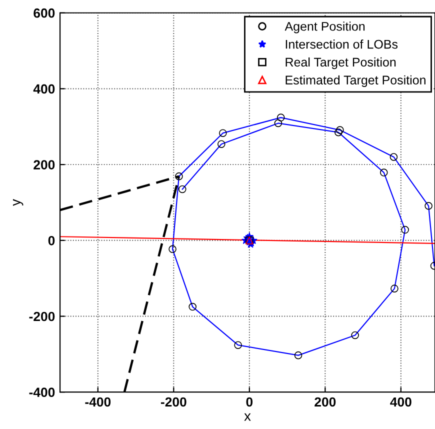 The height and width of the screenshot is (429, 435). Describe the element at coordinates (42, 317) in the screenshot. I see `y-tick-label: -200` at that location.